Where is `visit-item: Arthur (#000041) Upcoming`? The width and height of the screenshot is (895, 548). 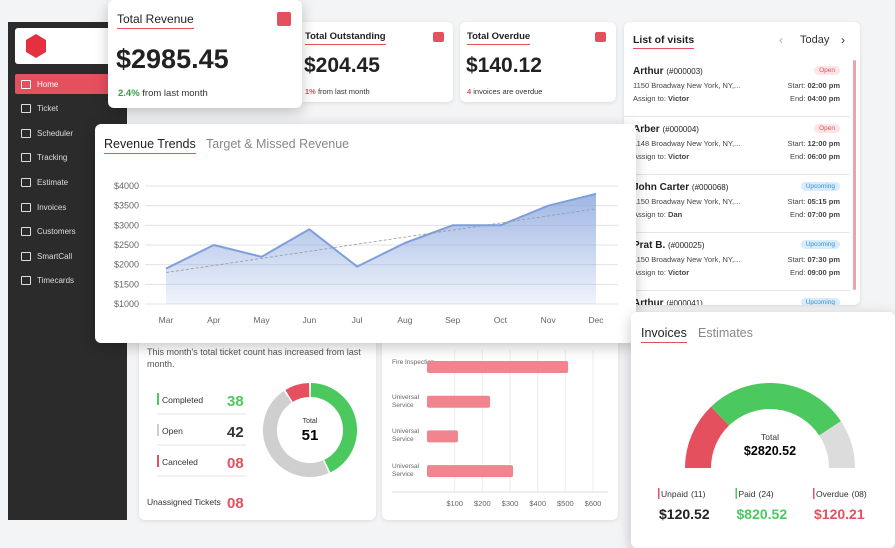
visit-item: Arthur (#000041) Upcoming is located at coordinates (737, 297).